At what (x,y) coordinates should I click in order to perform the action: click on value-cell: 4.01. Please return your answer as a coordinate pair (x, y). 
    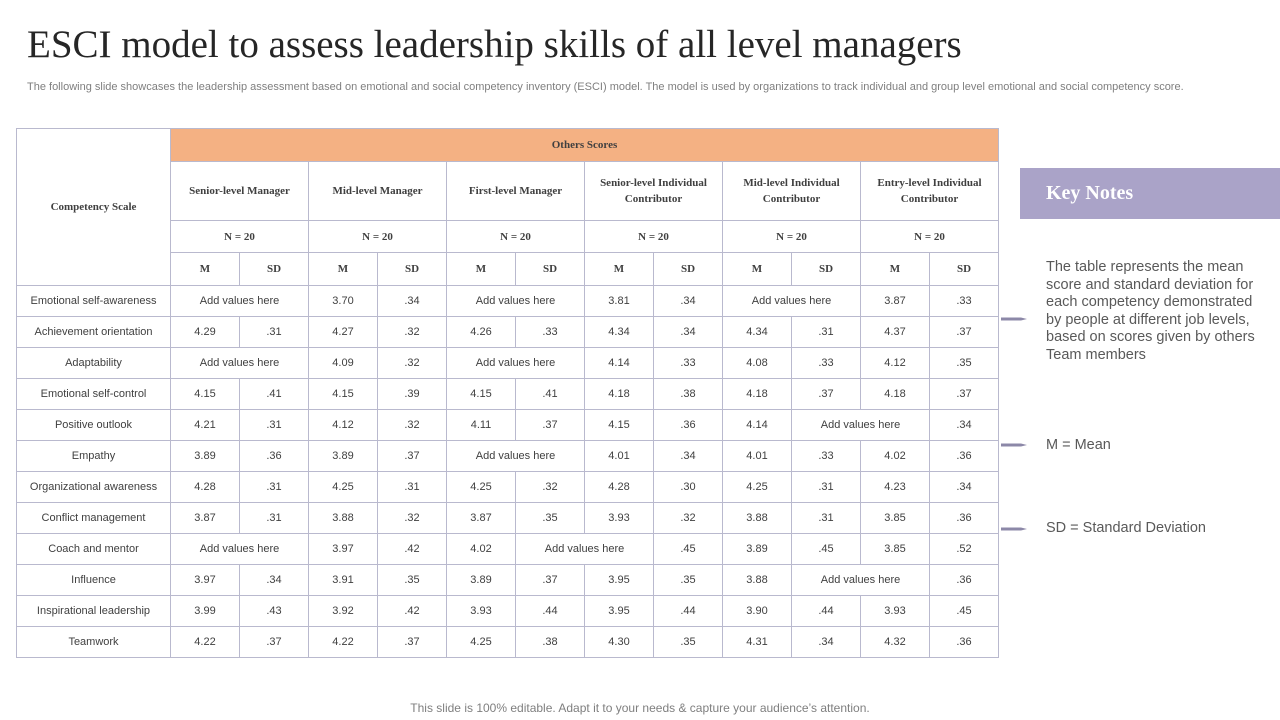
    Looking at the image, I should click on (757, 456).